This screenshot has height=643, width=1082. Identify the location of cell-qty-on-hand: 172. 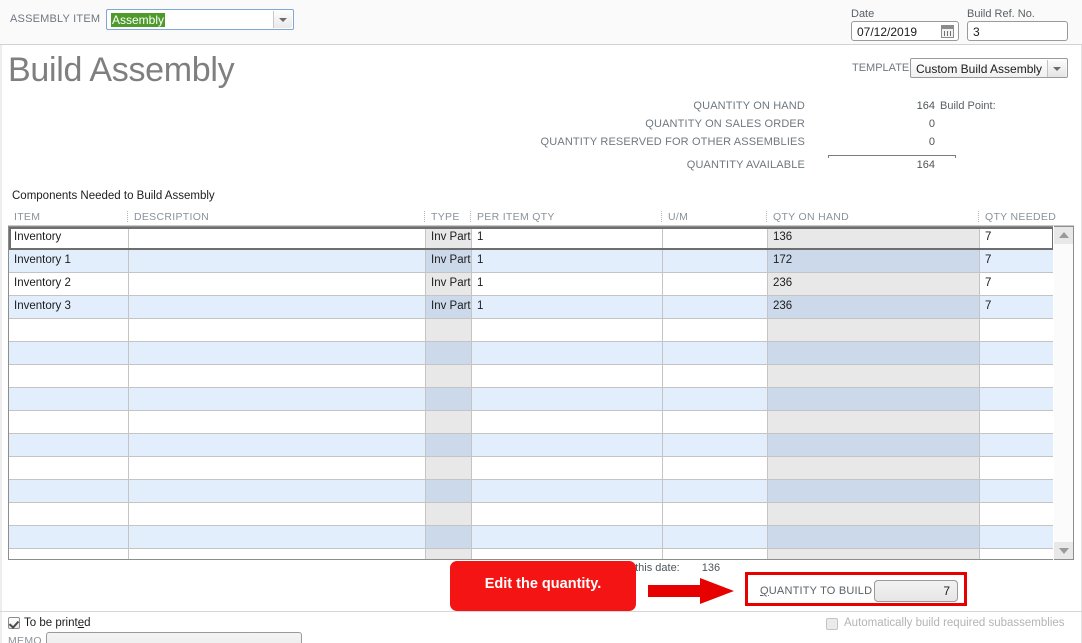
(783, 260).